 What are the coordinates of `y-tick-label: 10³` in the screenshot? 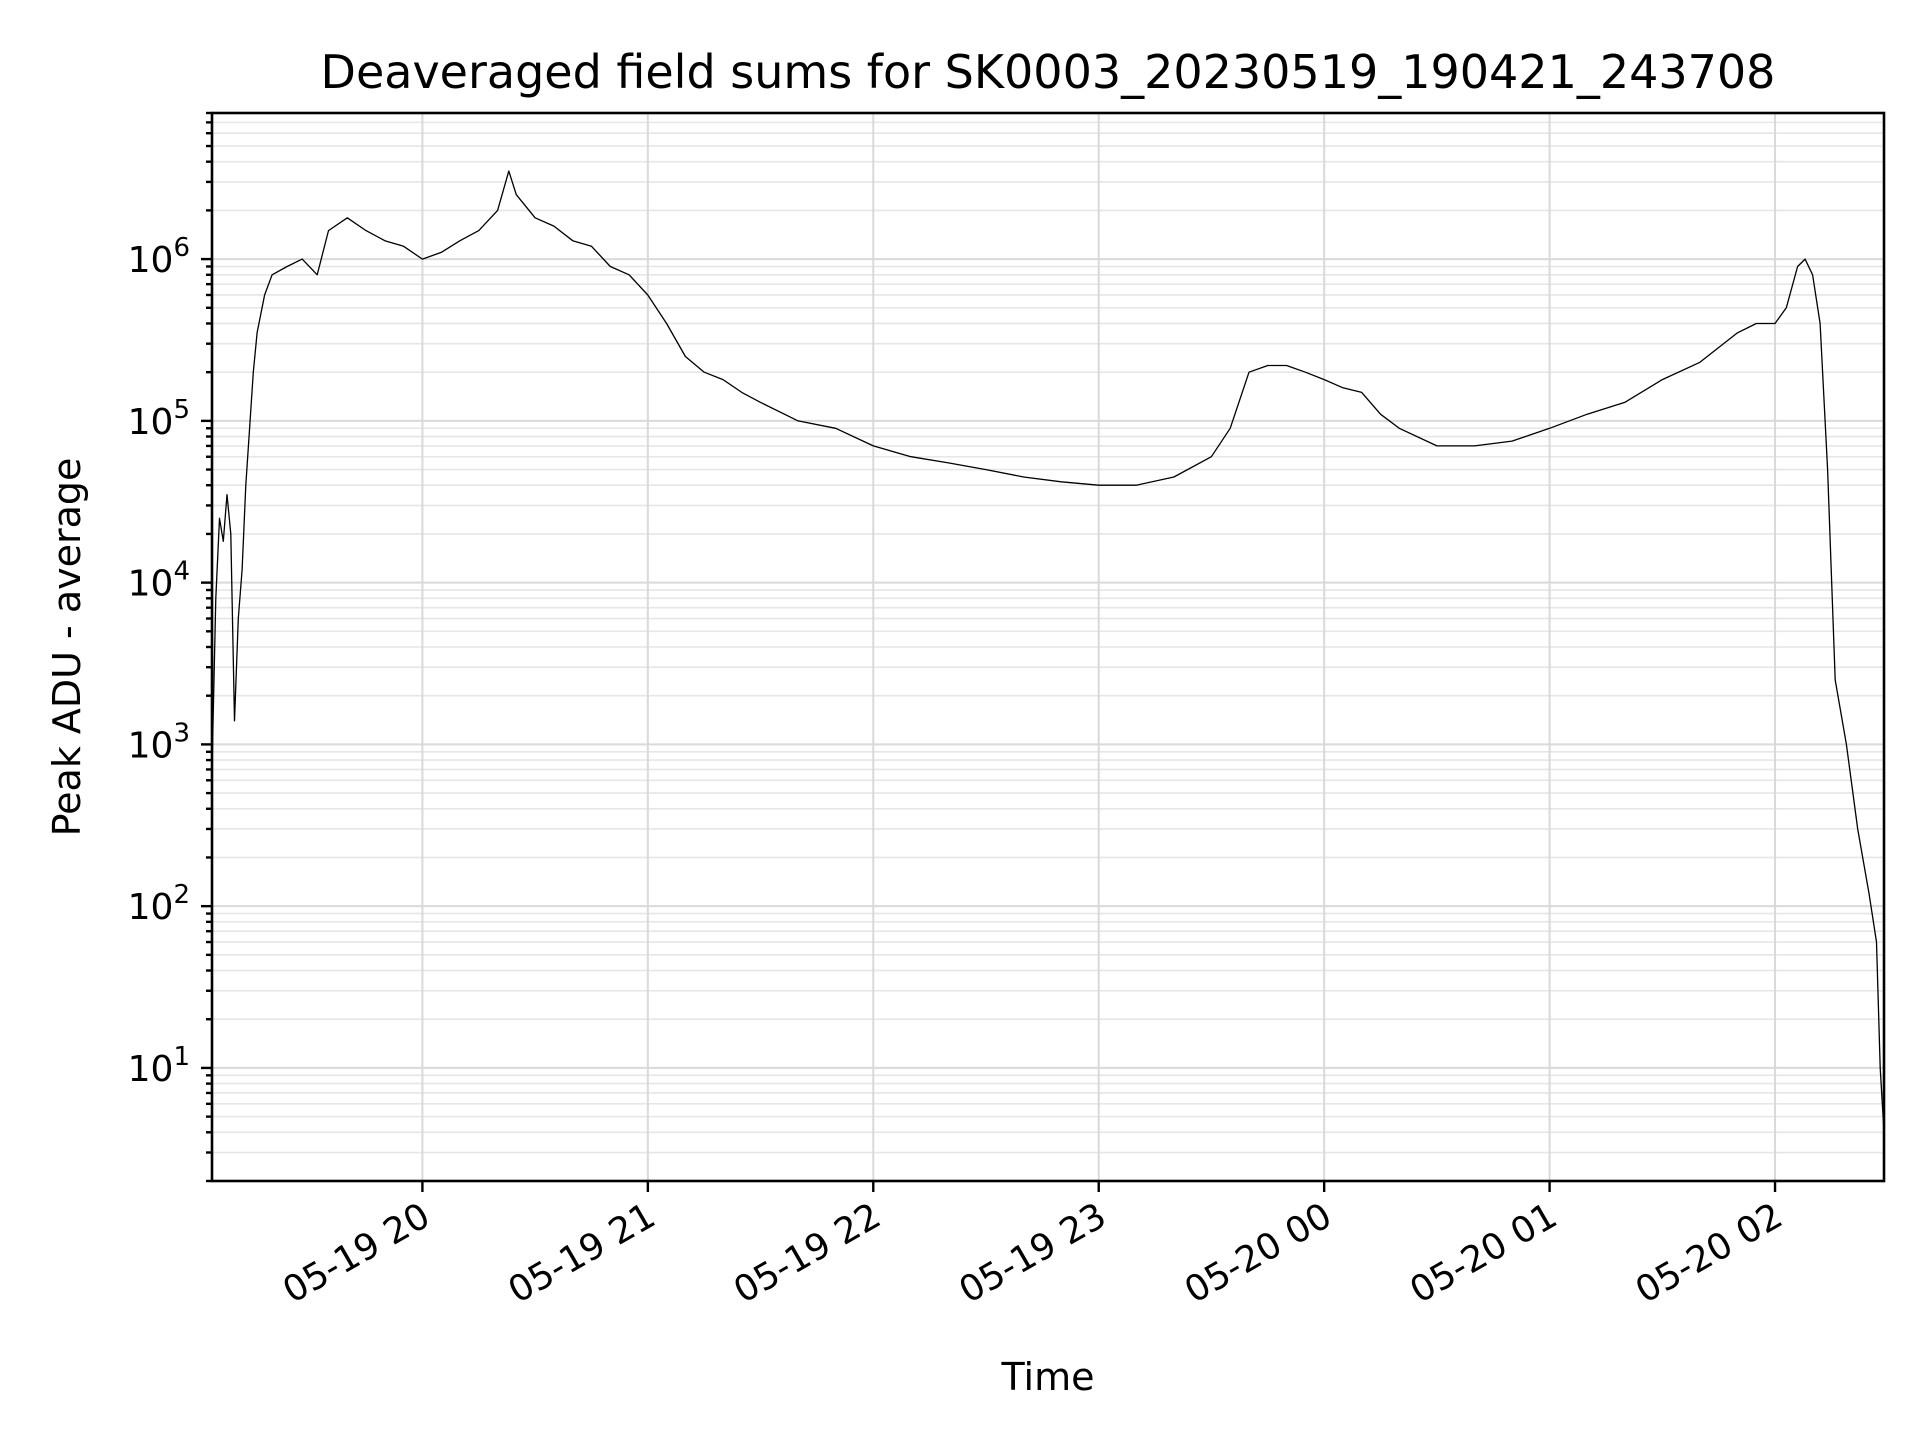 It's located at (159, 742).